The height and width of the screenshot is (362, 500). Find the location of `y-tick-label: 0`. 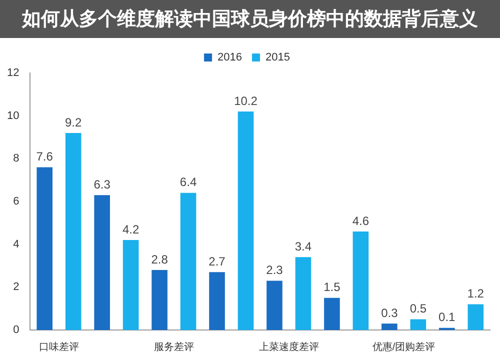

y-tick-label: 0 is located at coordinates (16, 330).